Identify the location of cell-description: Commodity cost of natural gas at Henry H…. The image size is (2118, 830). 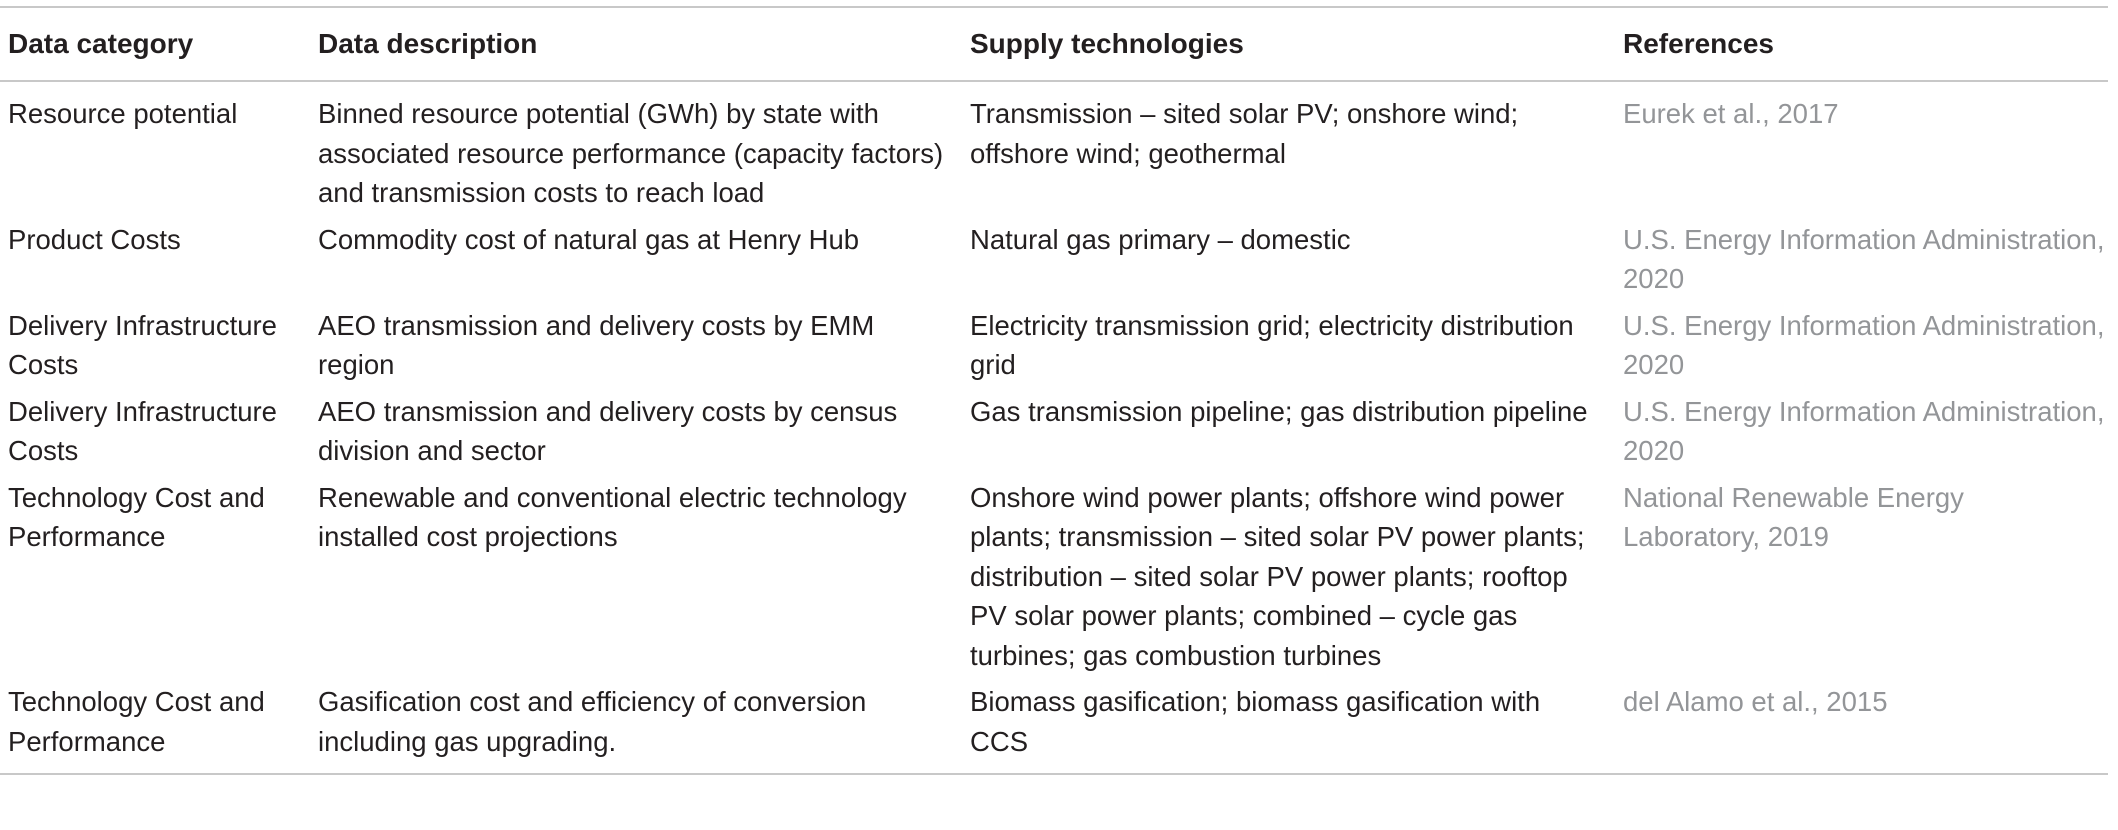
(589, 239).